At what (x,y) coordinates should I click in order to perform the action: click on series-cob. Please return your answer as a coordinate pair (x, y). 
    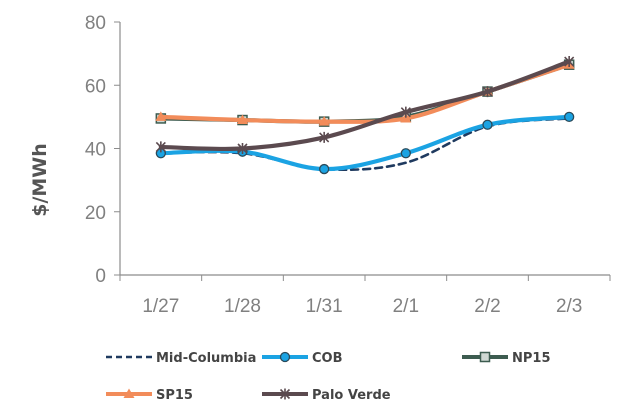
    Looking at the image, I should click on (365, 143).